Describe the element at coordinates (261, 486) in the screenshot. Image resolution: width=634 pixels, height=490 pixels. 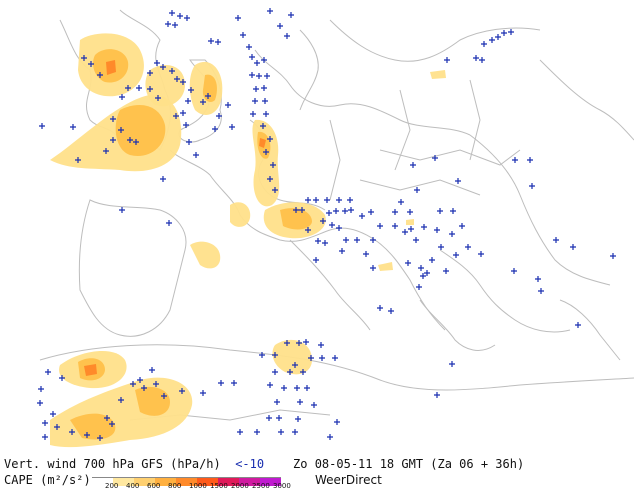
I see `legend-tick-label: 2500` at that location.